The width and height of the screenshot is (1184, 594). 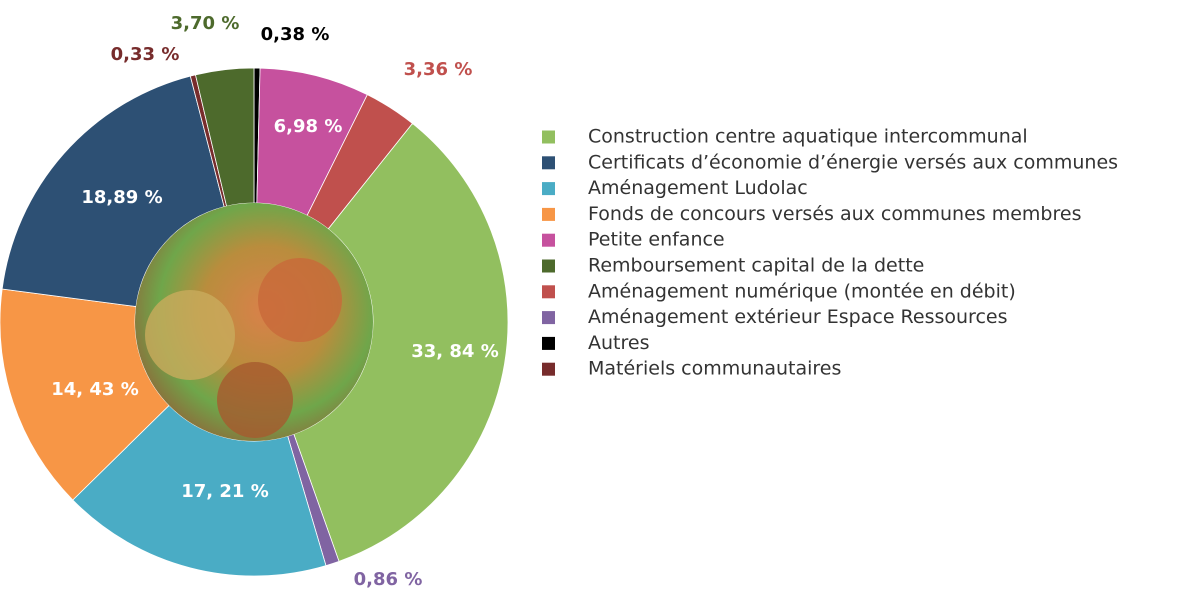 I want to click on legend-label: Aménagement numérique (montée en débit), so click(x=802, y=291).